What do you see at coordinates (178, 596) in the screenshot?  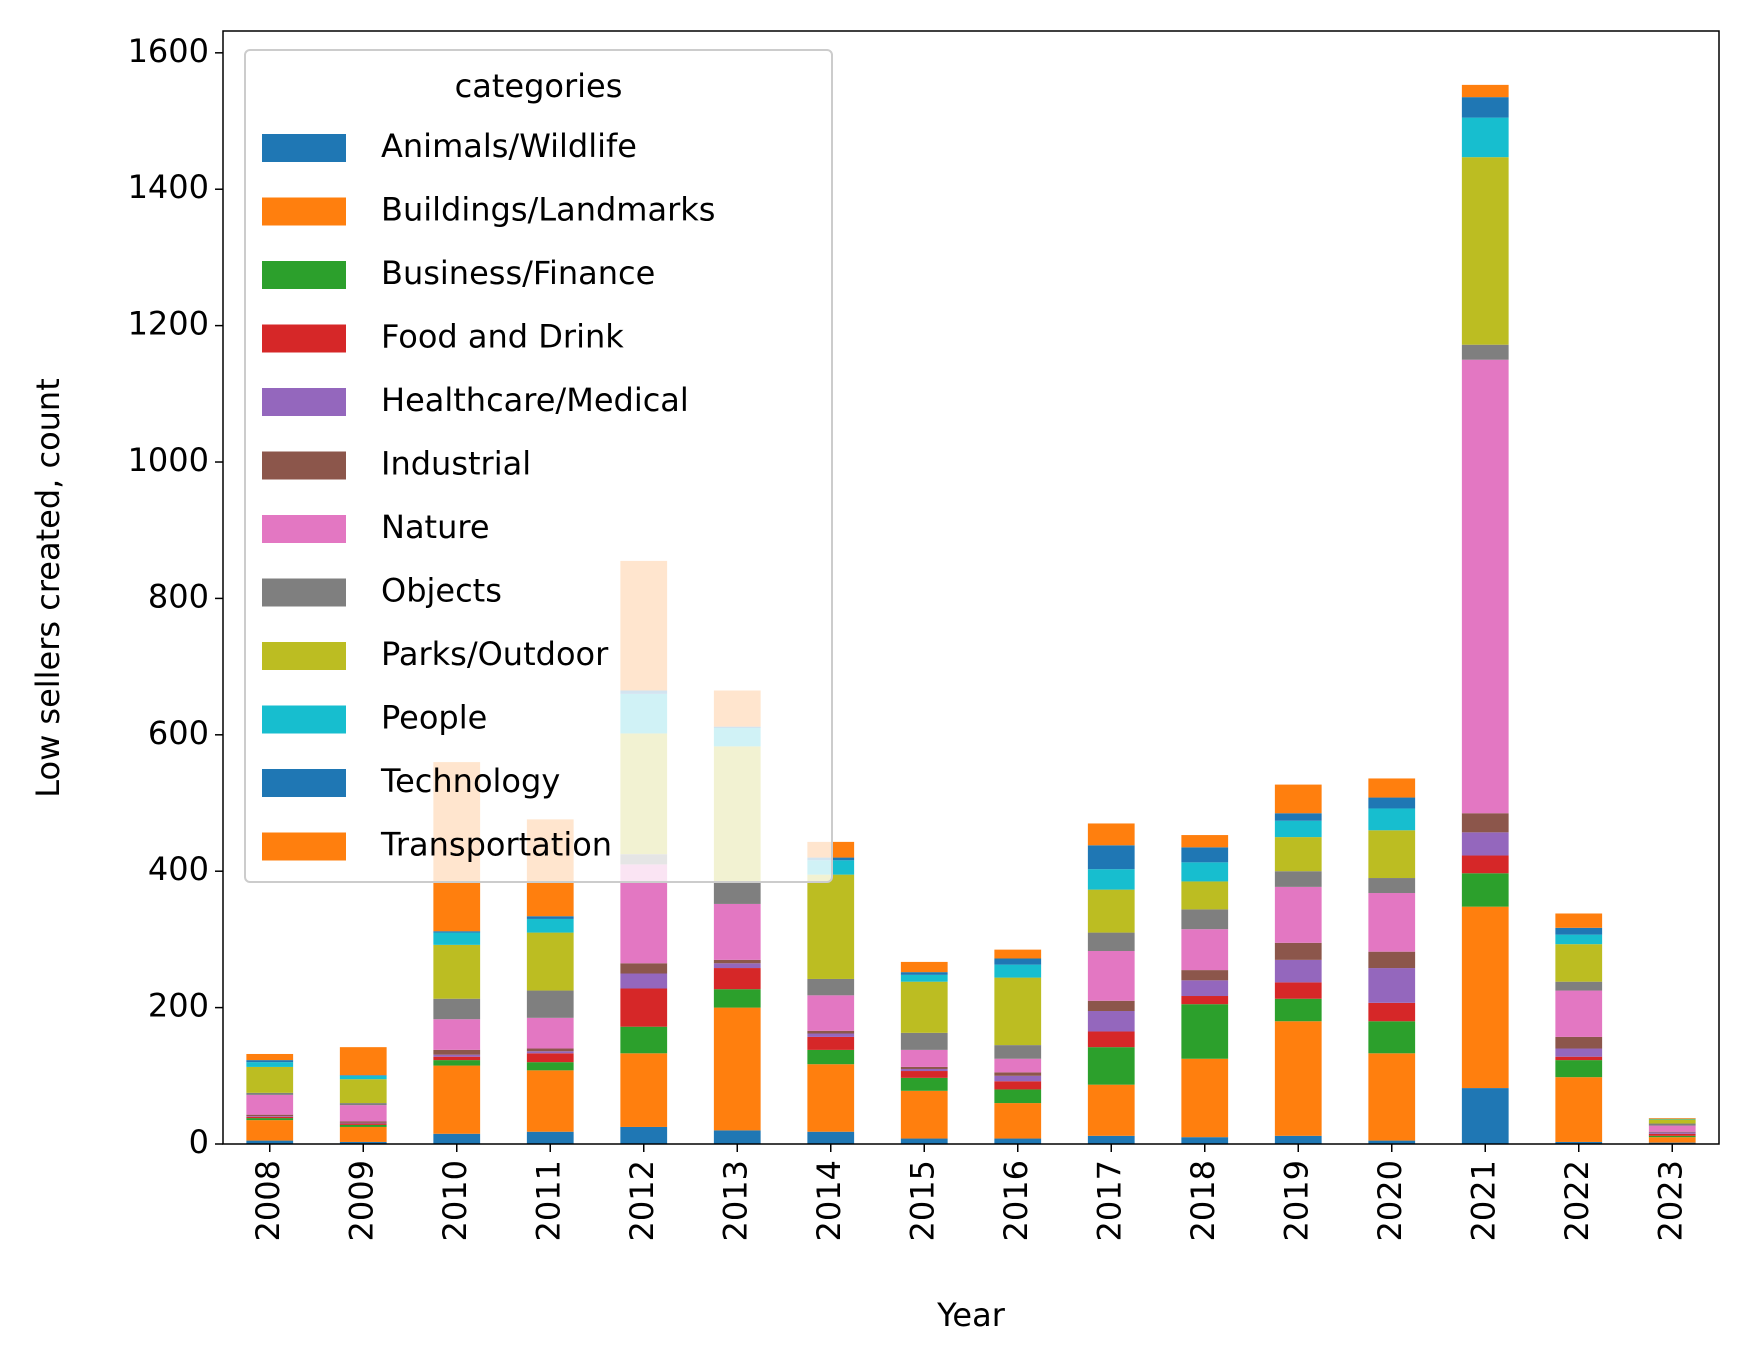 I see `y-tick-label: 800` at bounding box center [178, 596].